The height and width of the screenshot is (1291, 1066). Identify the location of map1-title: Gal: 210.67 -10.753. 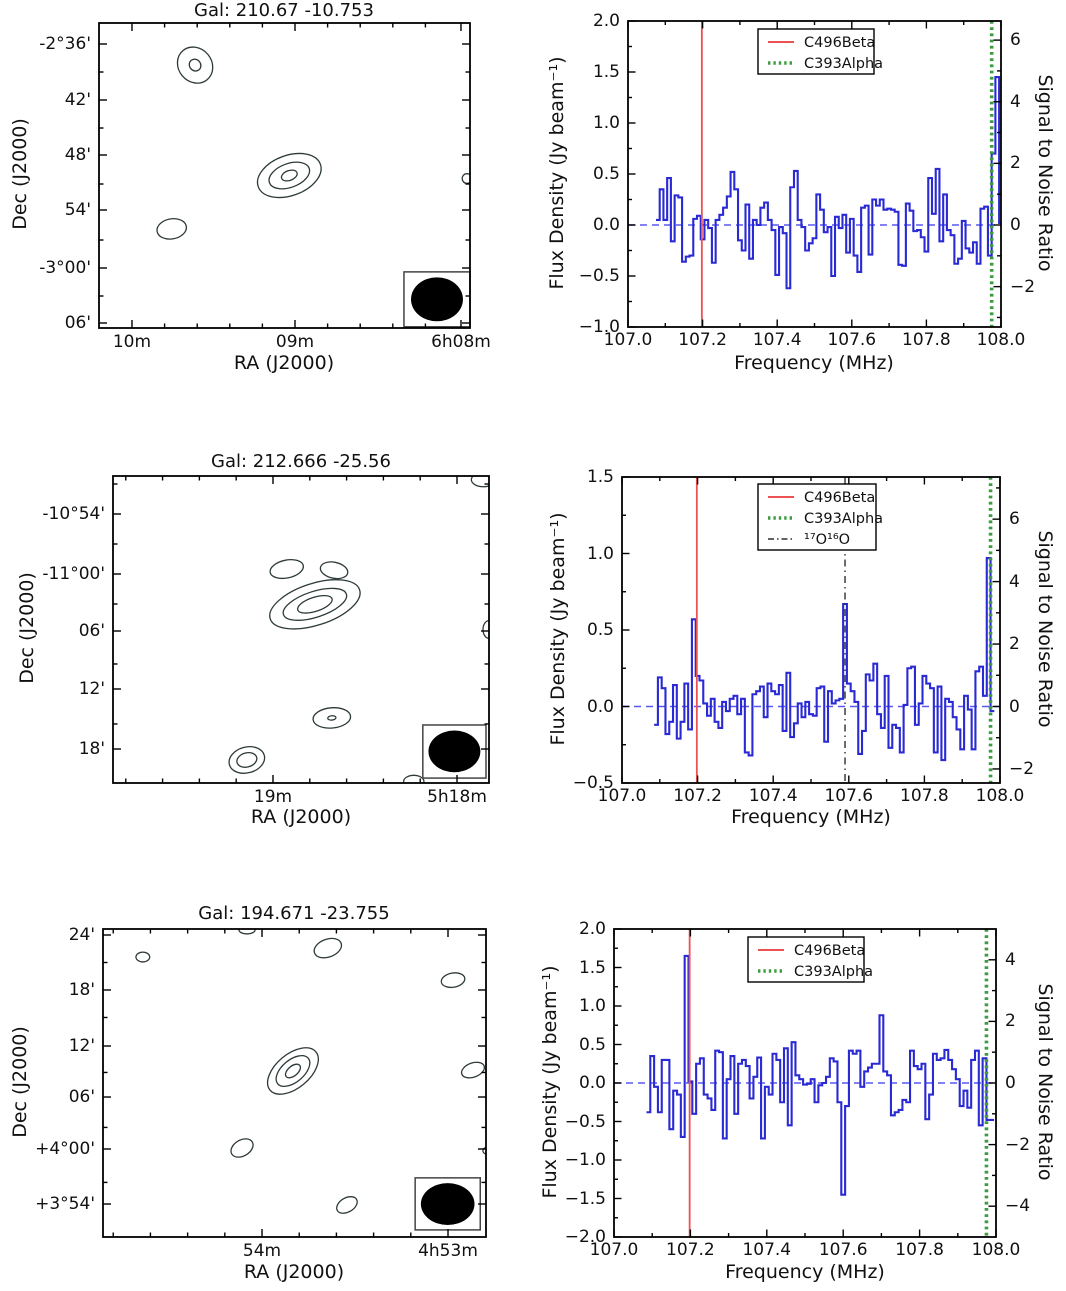
(284, 10).